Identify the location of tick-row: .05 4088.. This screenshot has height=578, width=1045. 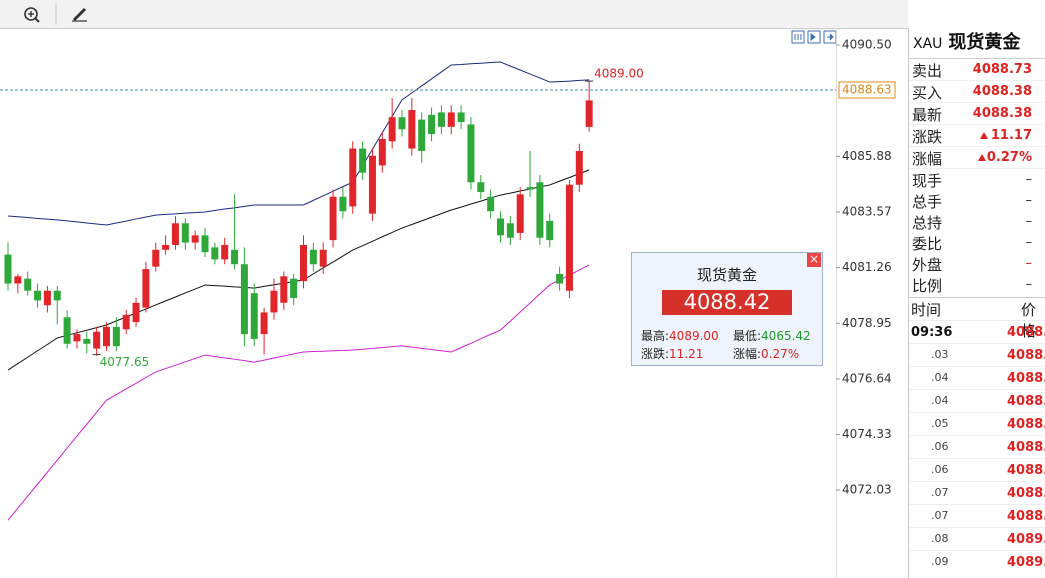
(977, 423).